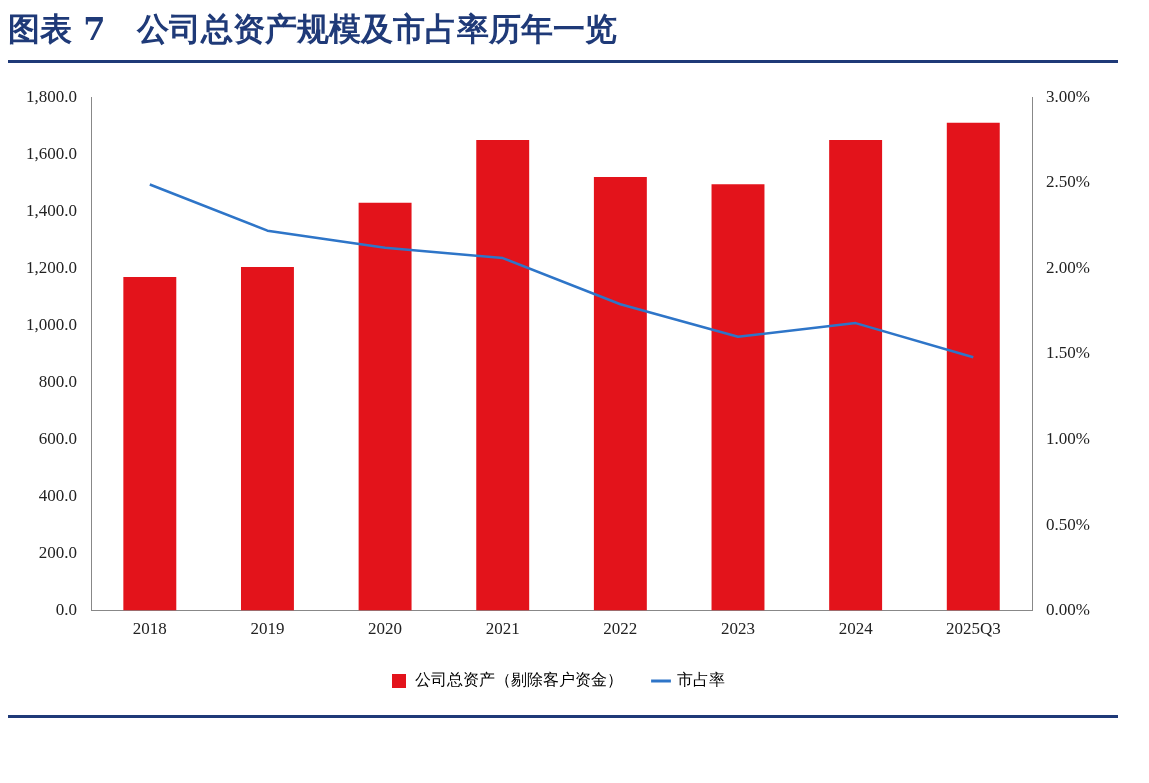  Describe the element at coordinates (57, 381) in the screenshot. I see `y-tick-label: 800.0` at that location.